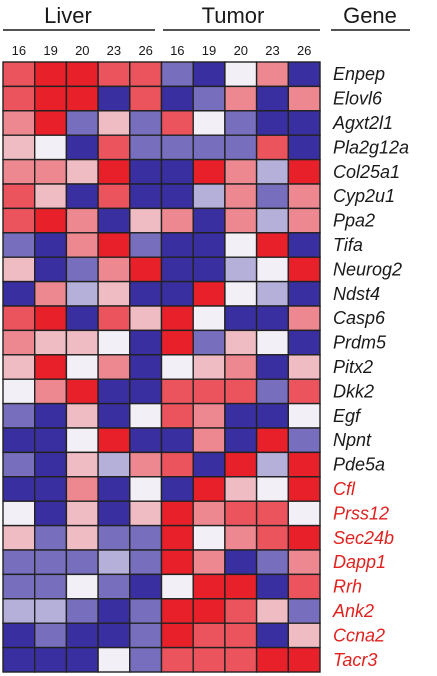  Describe the element at coordinates (344, 489) in the screenshot. I see `gene-label: Cfl` at that location.